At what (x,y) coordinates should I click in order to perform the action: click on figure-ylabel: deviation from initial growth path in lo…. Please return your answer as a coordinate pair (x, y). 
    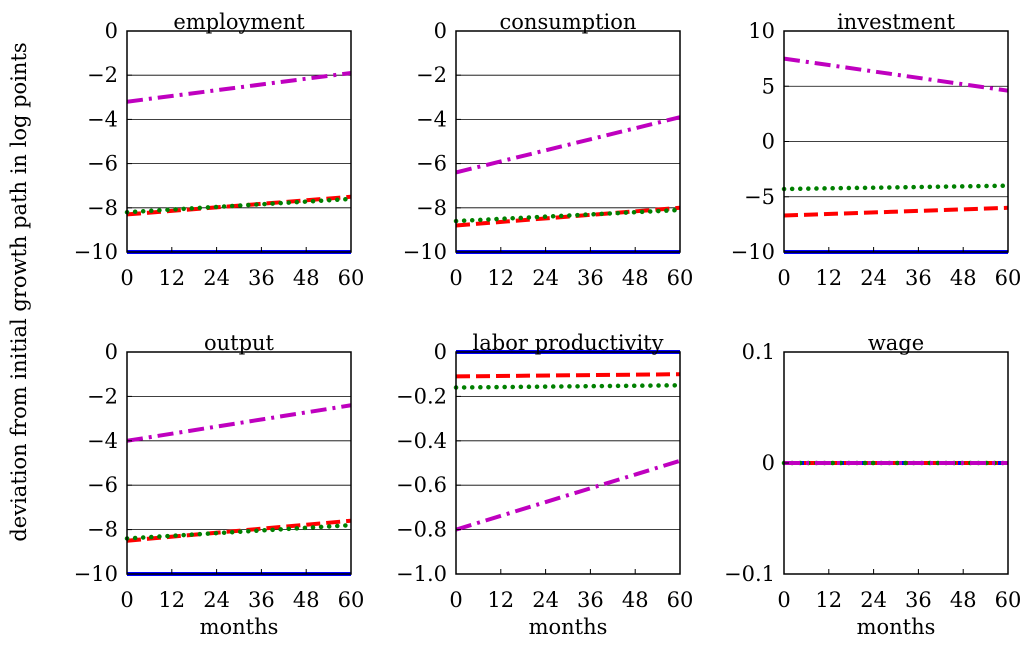
    Looking at the image, I should click on (19, 291).